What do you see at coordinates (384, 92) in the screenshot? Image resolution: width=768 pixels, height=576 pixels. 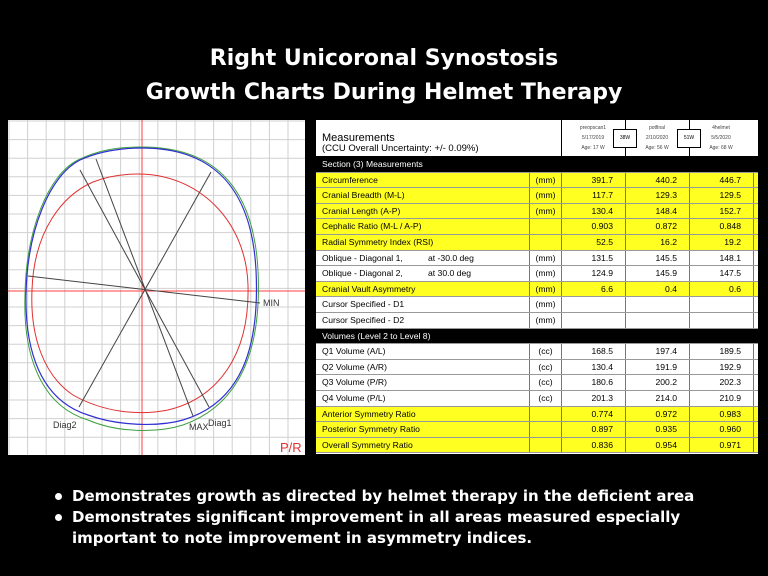 I see `title-line-2: Growth Charts During Helmet Therapy` at bounding box center [384, 92].